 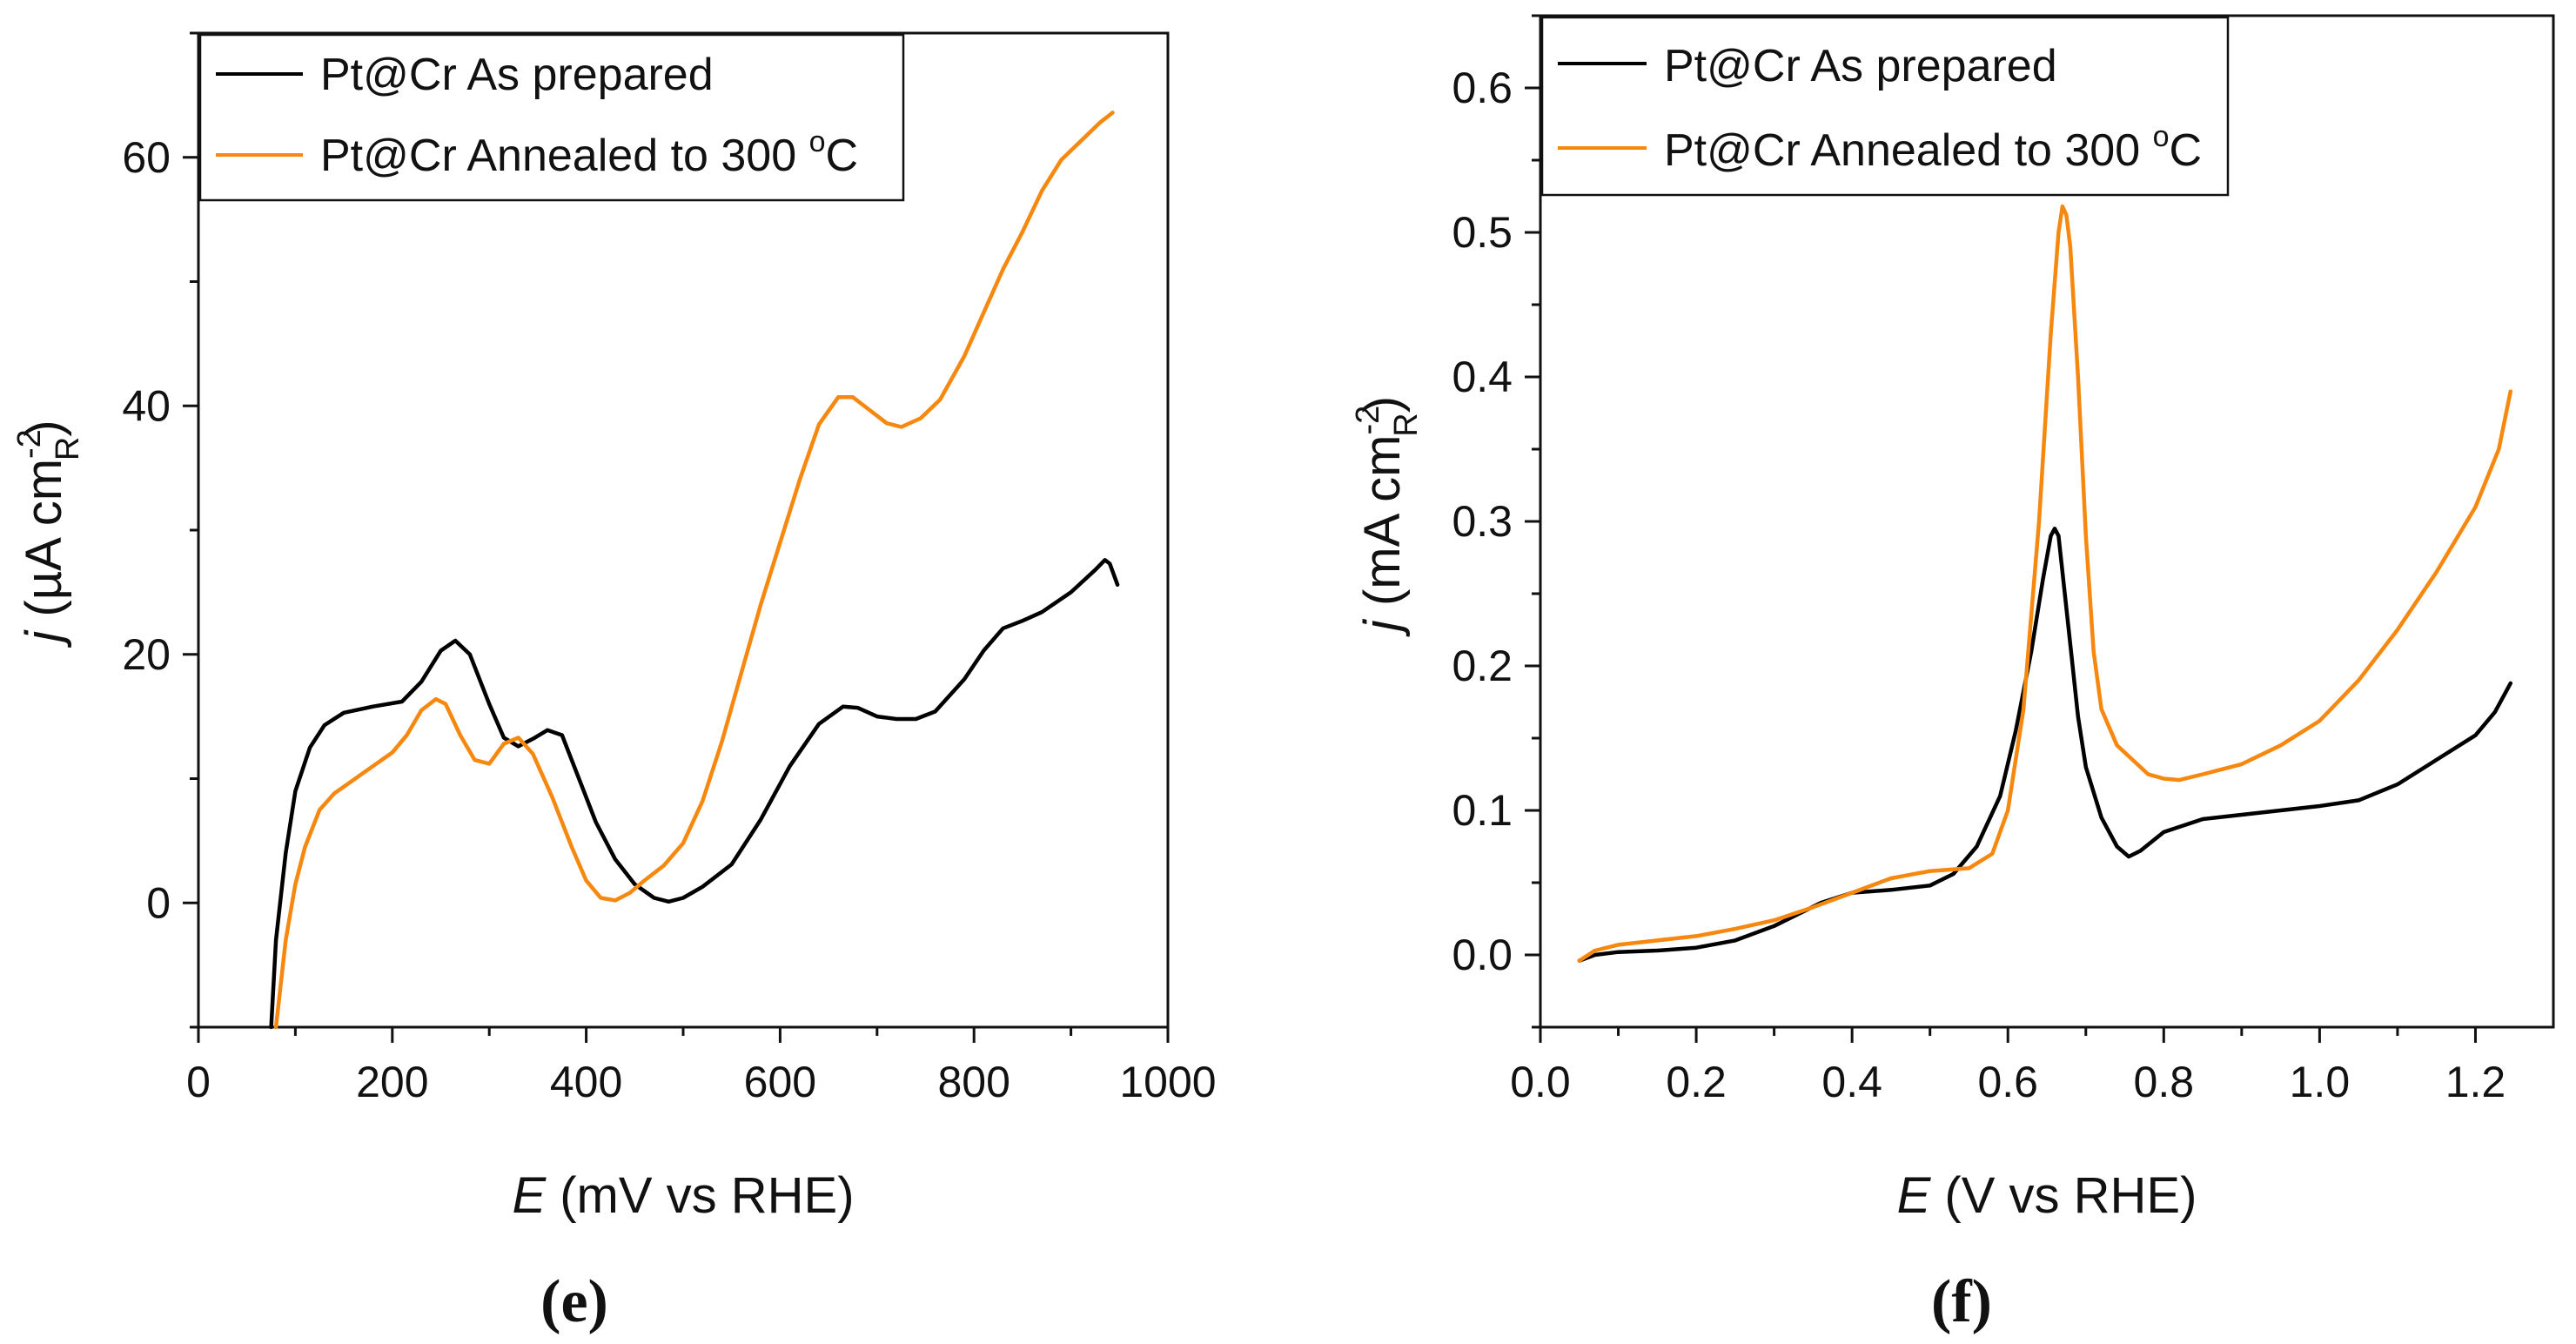 What do you see at coordinates (49, 534) in the screenshot?
I see `y-axis-title: j (µA cm-2R)` at bounding box center [49, 534].